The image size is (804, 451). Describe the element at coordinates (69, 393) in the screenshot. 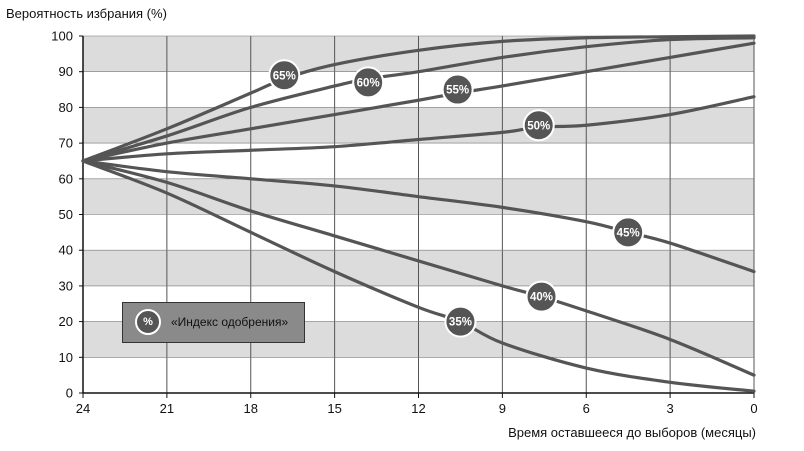

I see `y-tick-label: 0` at that location.